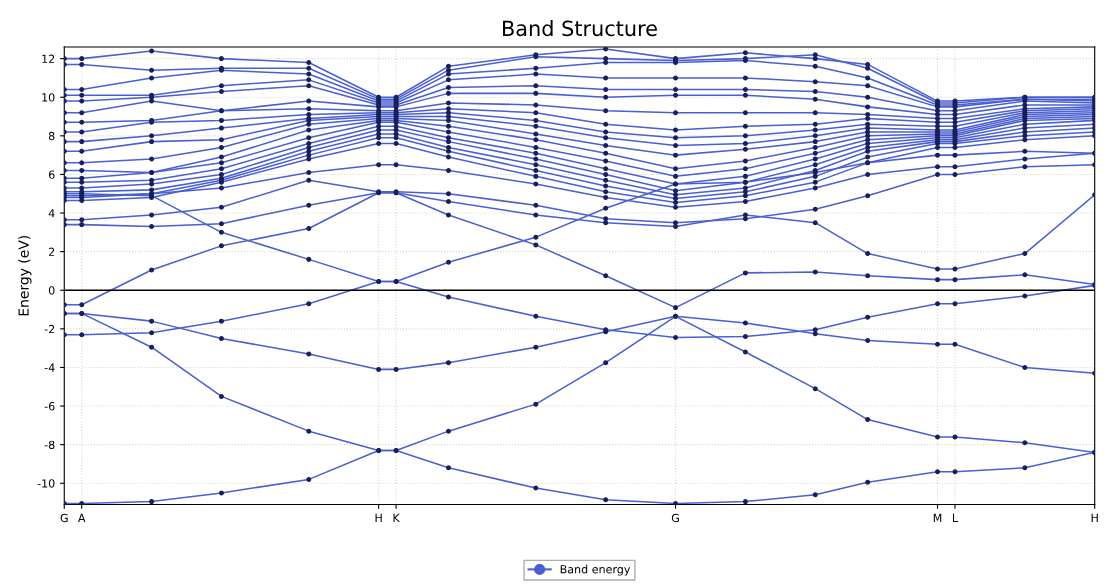  What do you see at coordinates (937, 517) in the screenshot?
I see `x-tick-label: M` at bounding box center [937, 517].